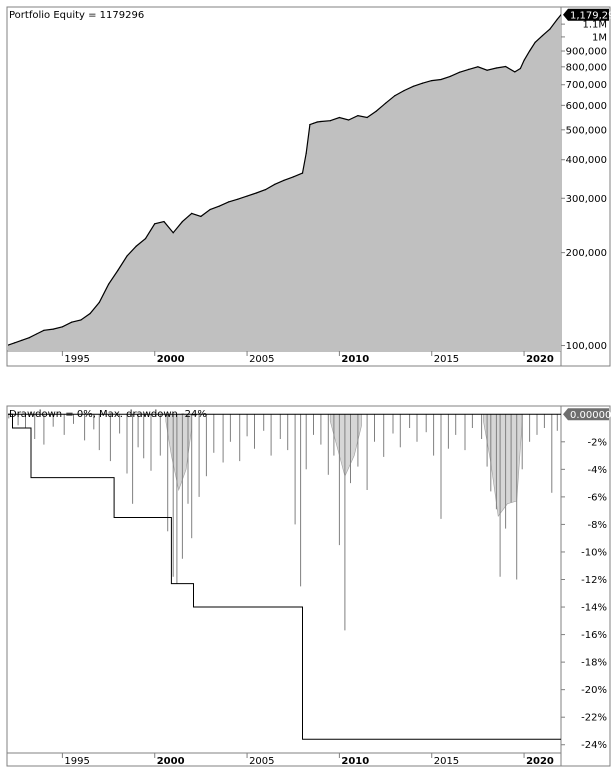 Image resolution: width=612 pixels, height=774 pixels. I want to click on y-tick-label: -20%, so click(594, 690).